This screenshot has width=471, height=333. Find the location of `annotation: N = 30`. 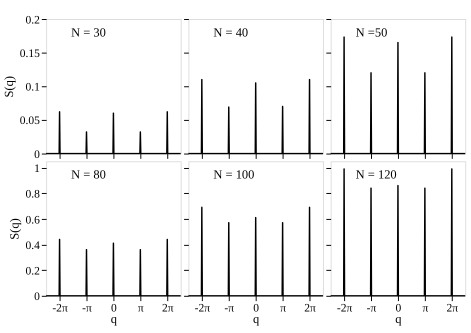

annotation: N = 30 is located at coordinates (88, 32).